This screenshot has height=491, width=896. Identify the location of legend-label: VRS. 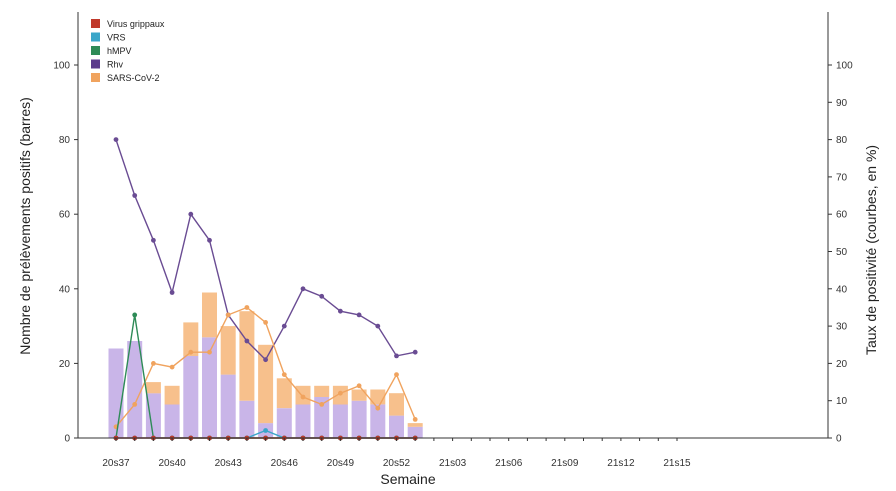
(116, 38).